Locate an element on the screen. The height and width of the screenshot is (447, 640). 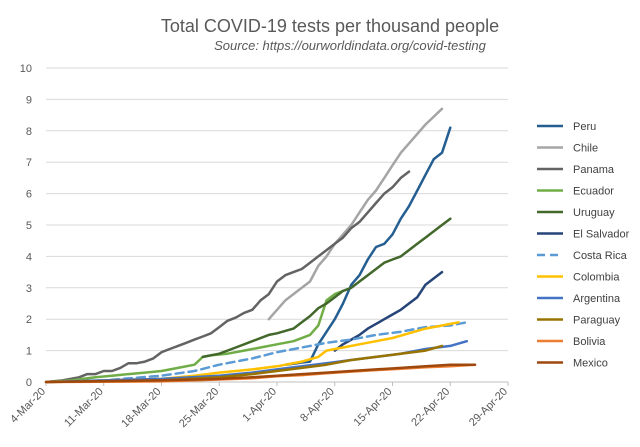
x-tick-label: 8-Apr-20 is located at coordinates (317, 405).